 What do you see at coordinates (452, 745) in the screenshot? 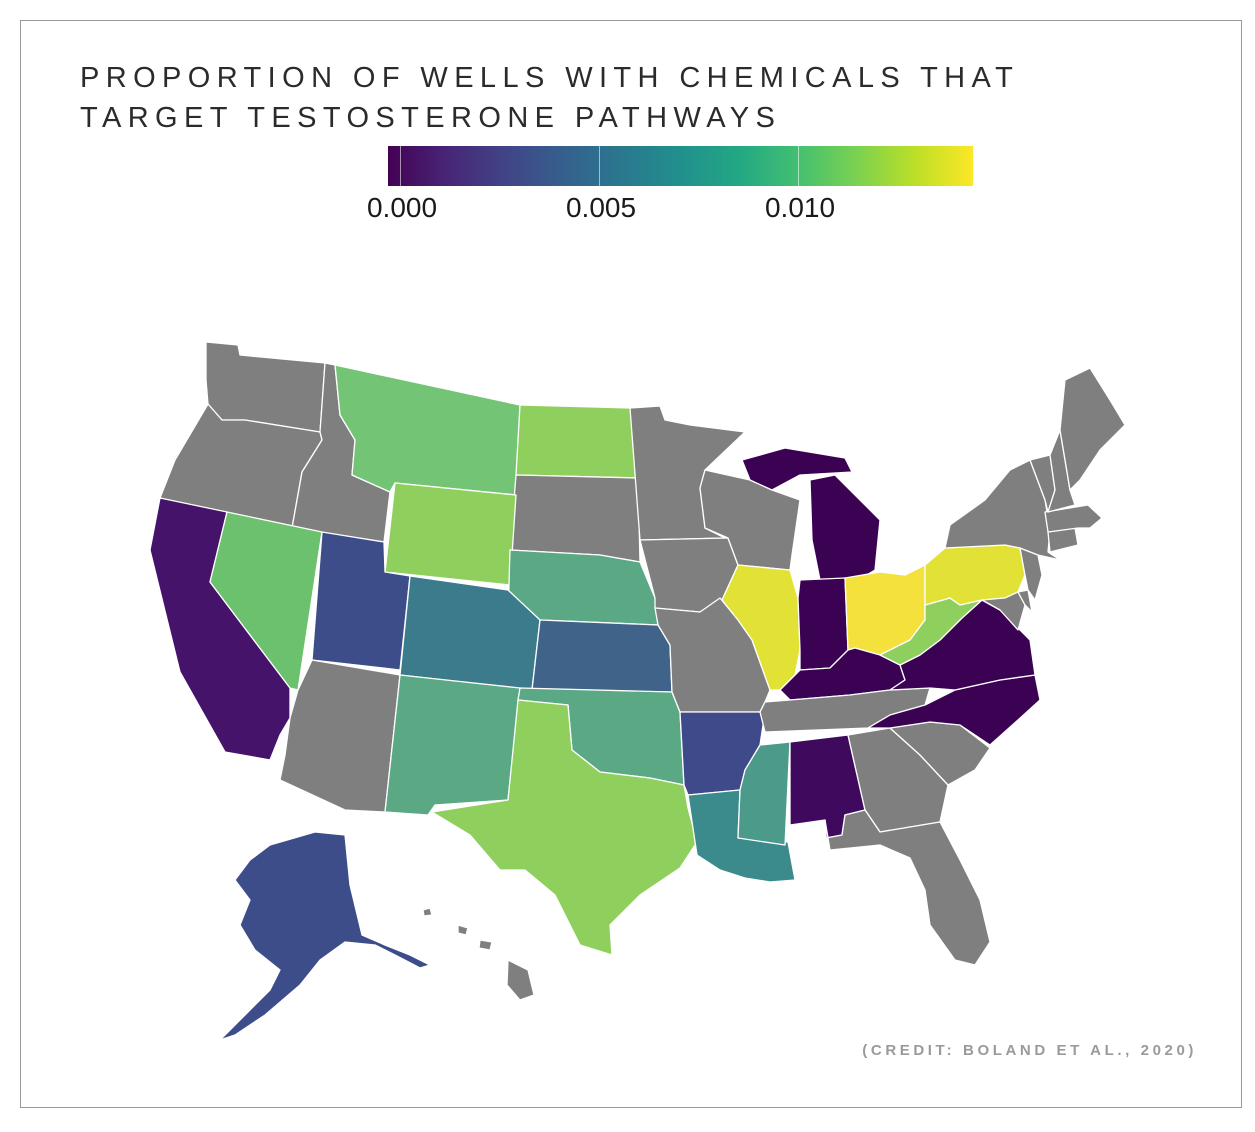
I see `state-NM` at bounding box center [452, 745].